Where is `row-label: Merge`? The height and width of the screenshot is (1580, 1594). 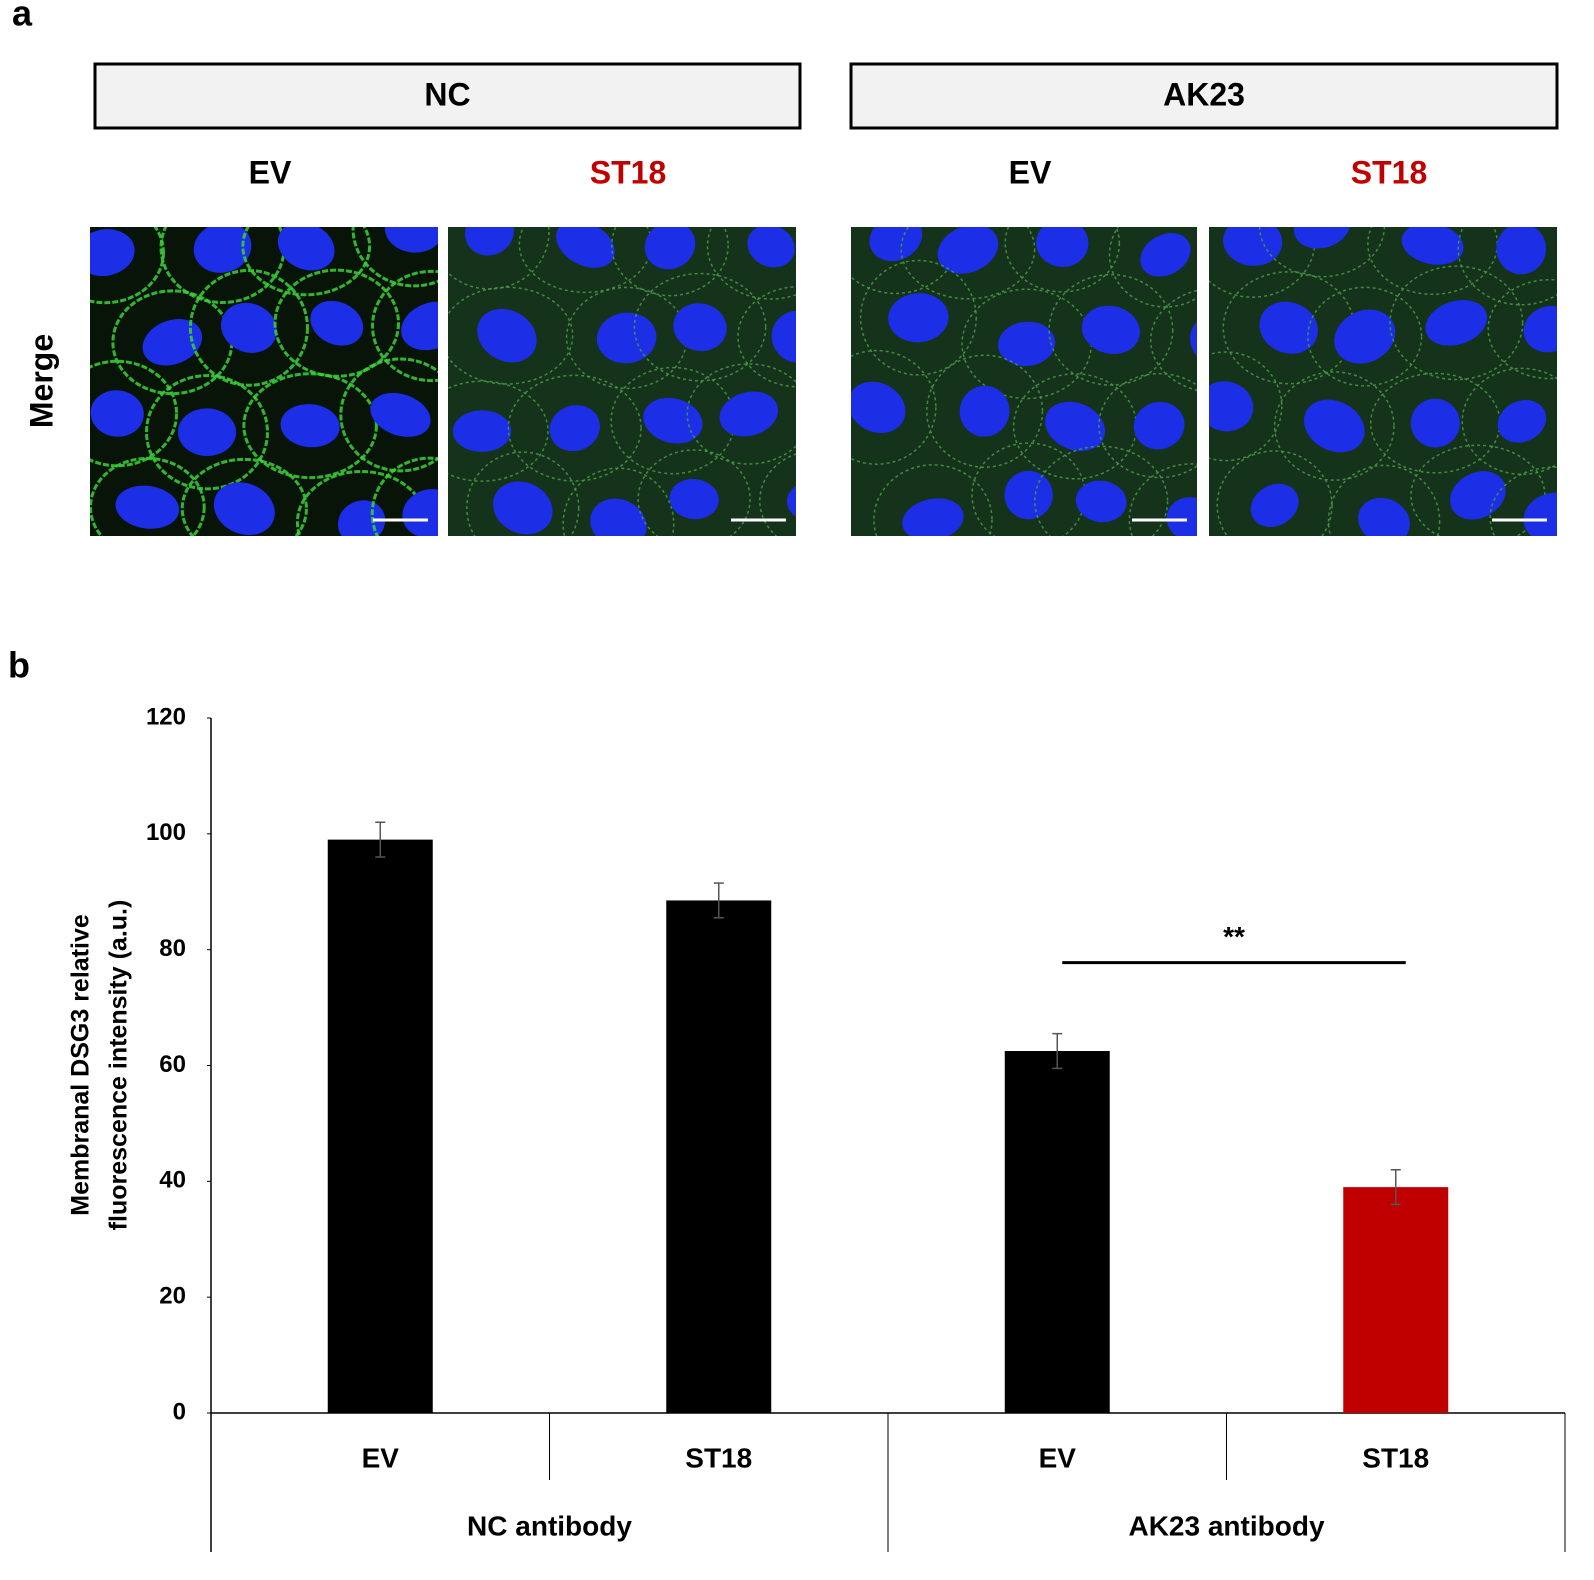 row-label: Merge is located at coordinates (41, 381).